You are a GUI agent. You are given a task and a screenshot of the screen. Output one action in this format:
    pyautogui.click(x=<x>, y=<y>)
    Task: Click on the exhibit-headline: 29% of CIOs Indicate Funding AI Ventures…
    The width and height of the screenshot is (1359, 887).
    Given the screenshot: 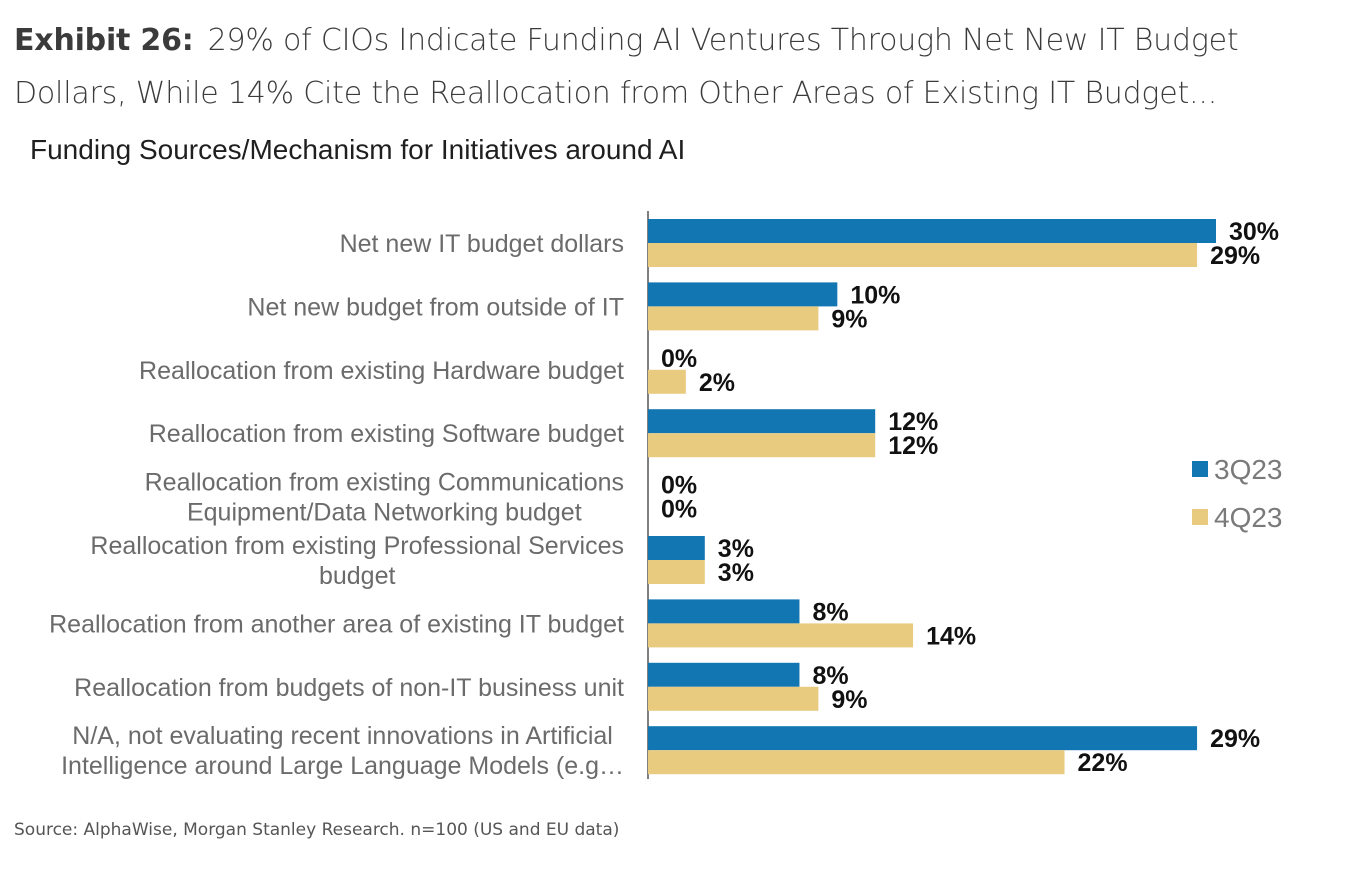 What is the action you would take?
    pyautogui.click(x=626, y=67)
    